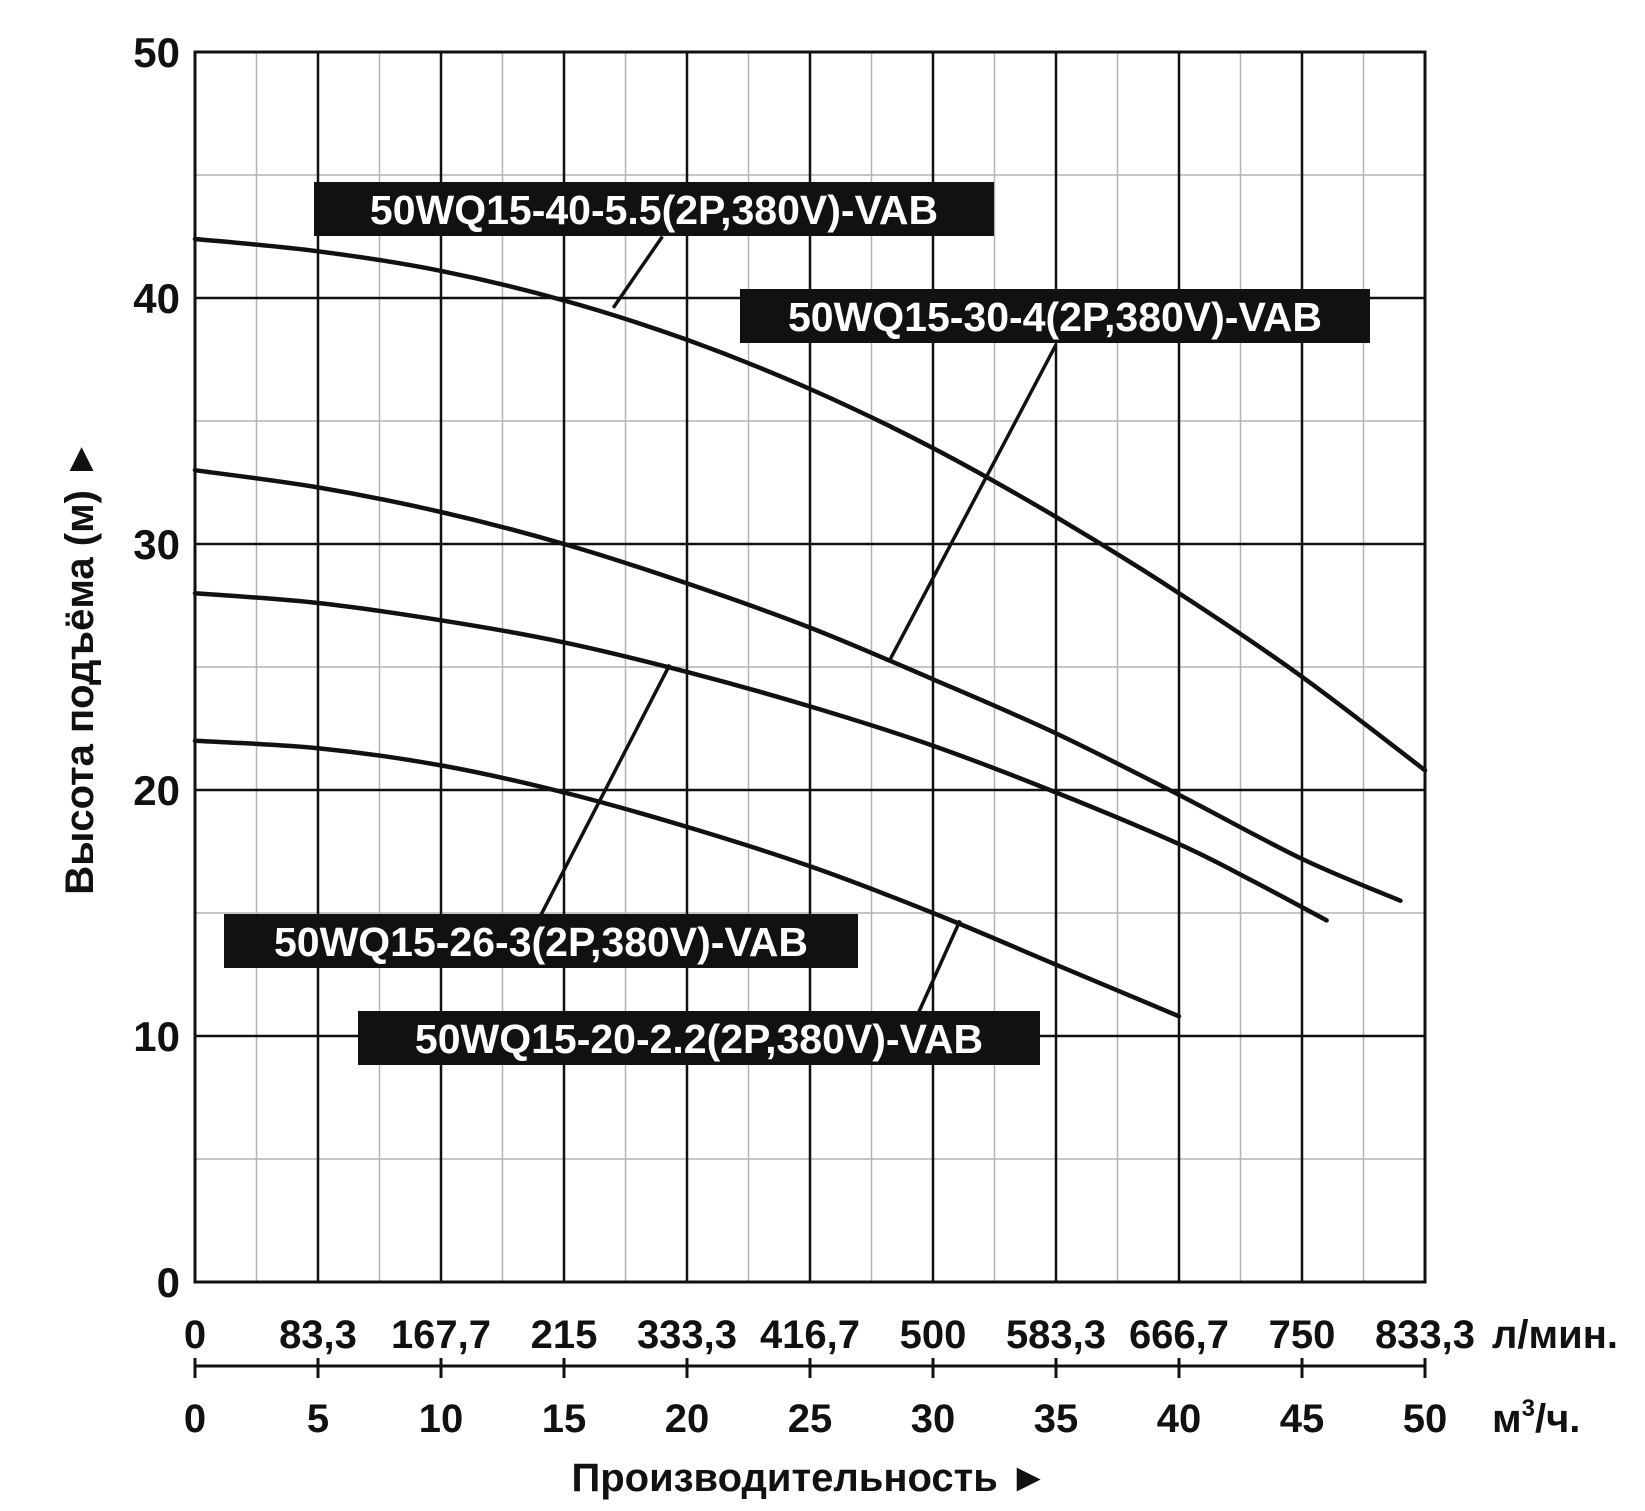 This screenshot has height=1511, width=1645. What do you see at coordinates (810, 1419) in the screenshot?
I see `x-tick-label-m3h: 25` at bounding box center [810, 1419].